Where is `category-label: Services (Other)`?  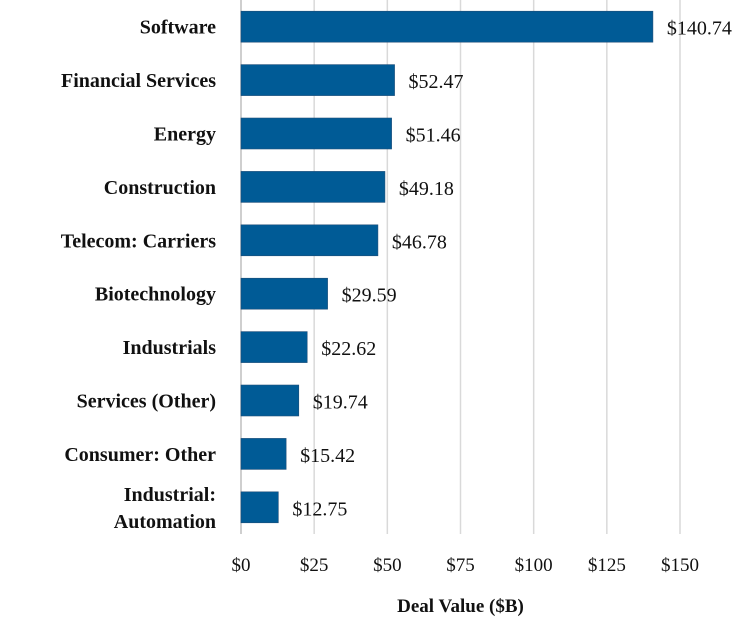 category-label: Services (Other) is located at coordinates (146, 402).